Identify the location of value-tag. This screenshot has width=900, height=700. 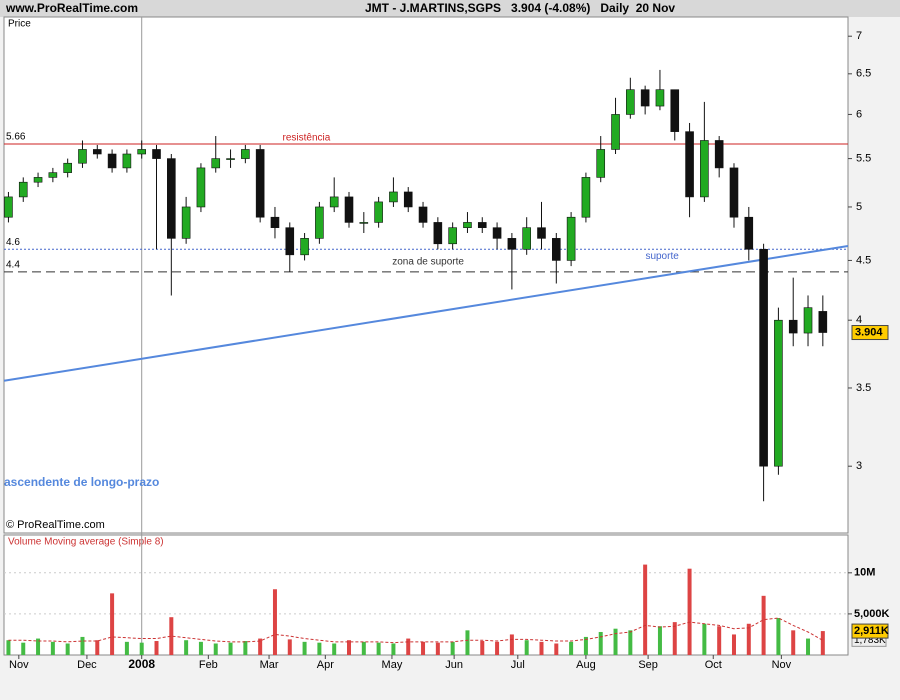
(870, 631).